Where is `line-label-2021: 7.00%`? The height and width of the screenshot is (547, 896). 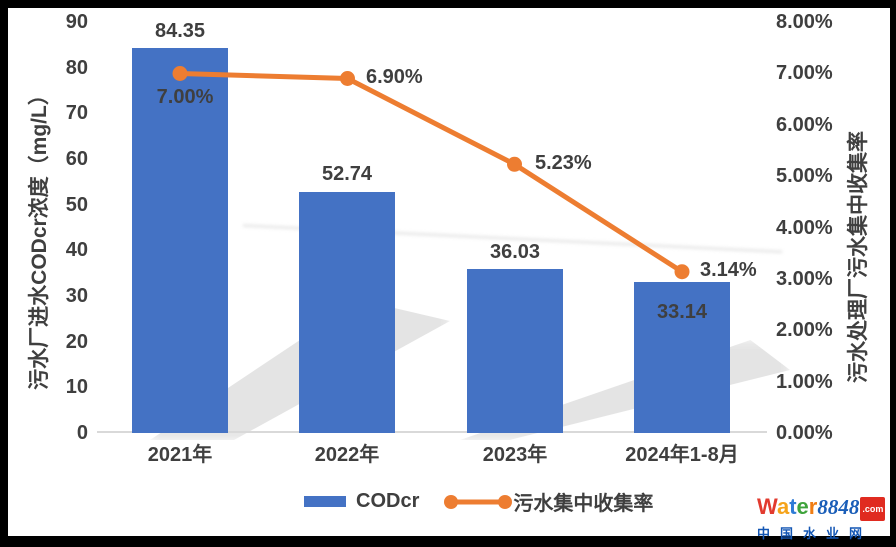
line-label-2021: 7.00% is located at coordinates (185, 97).